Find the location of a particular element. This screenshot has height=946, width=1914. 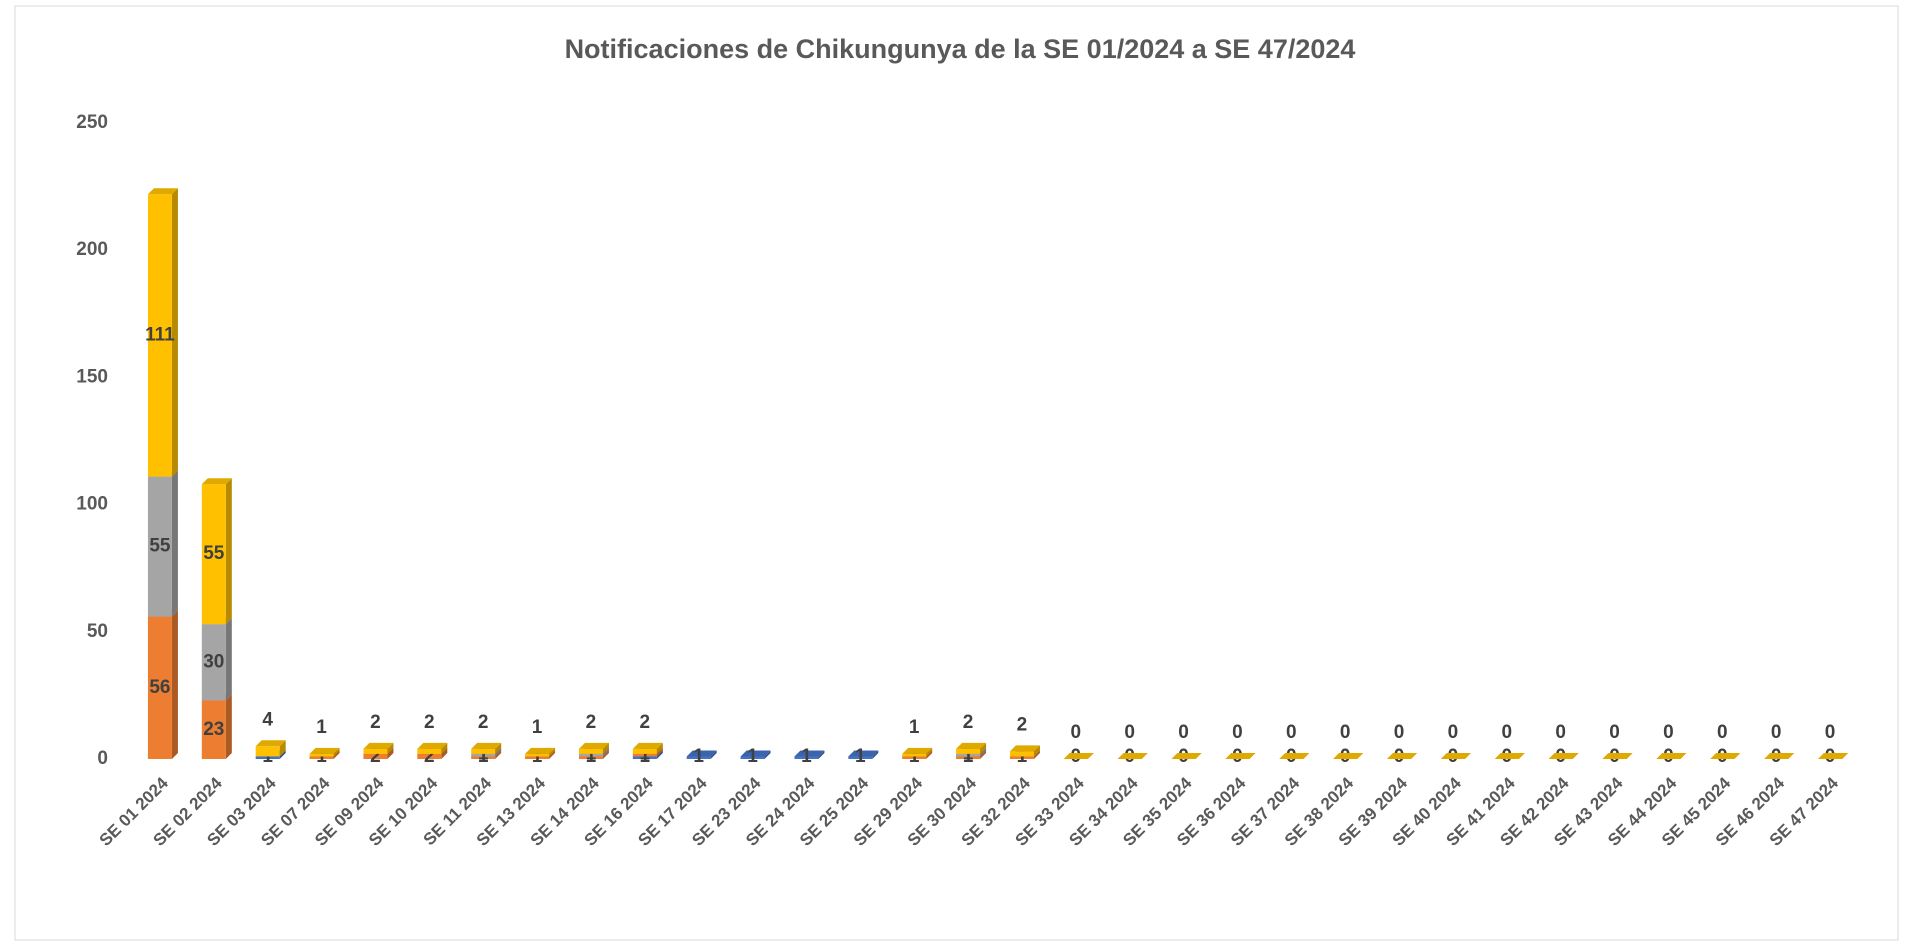

data-label: 4 is located at coordinates (267, 719).